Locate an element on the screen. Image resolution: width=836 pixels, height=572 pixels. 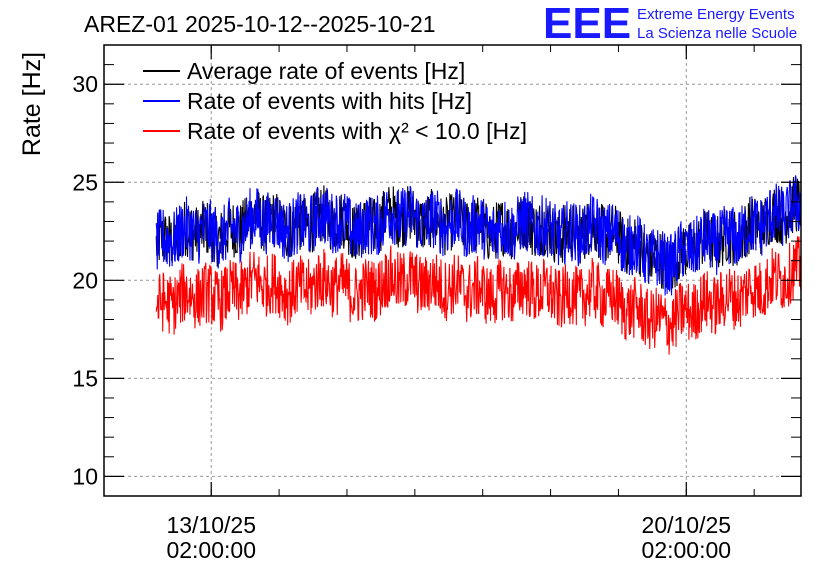
logo-line-1: Extreme Energy Events is located at coordinates (716, 14).